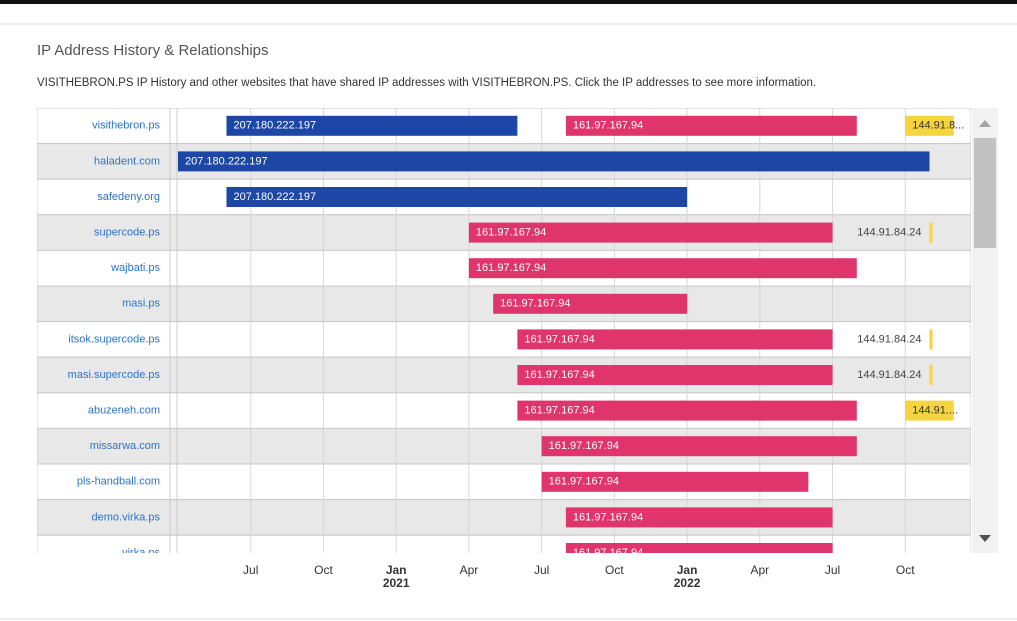  Describe the element at coordinates (128, 197) in the screenshot. I see `domain-link: safedeny.org` at that location.